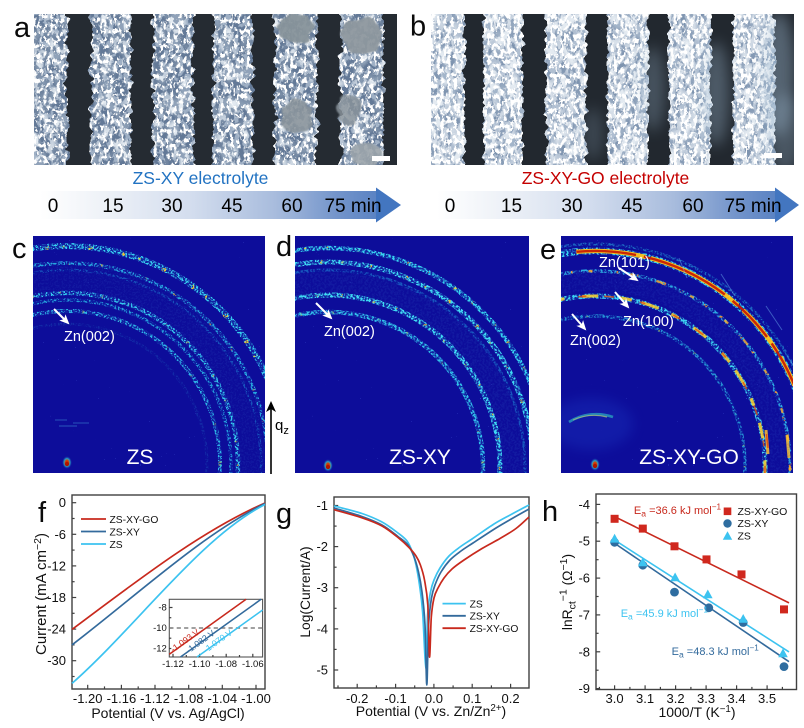  I want to click on svg-text: -7, so click(584, 614).